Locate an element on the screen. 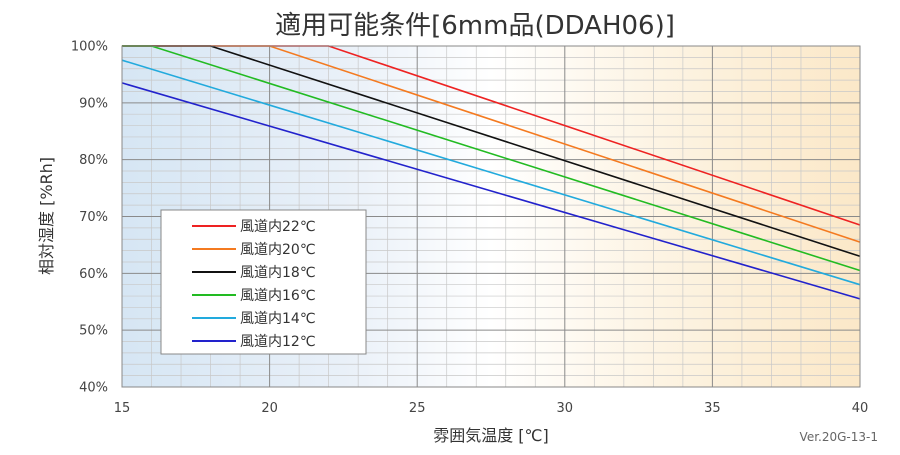  legend-label: 風道内20℃ is located at coordinates (278, 250).